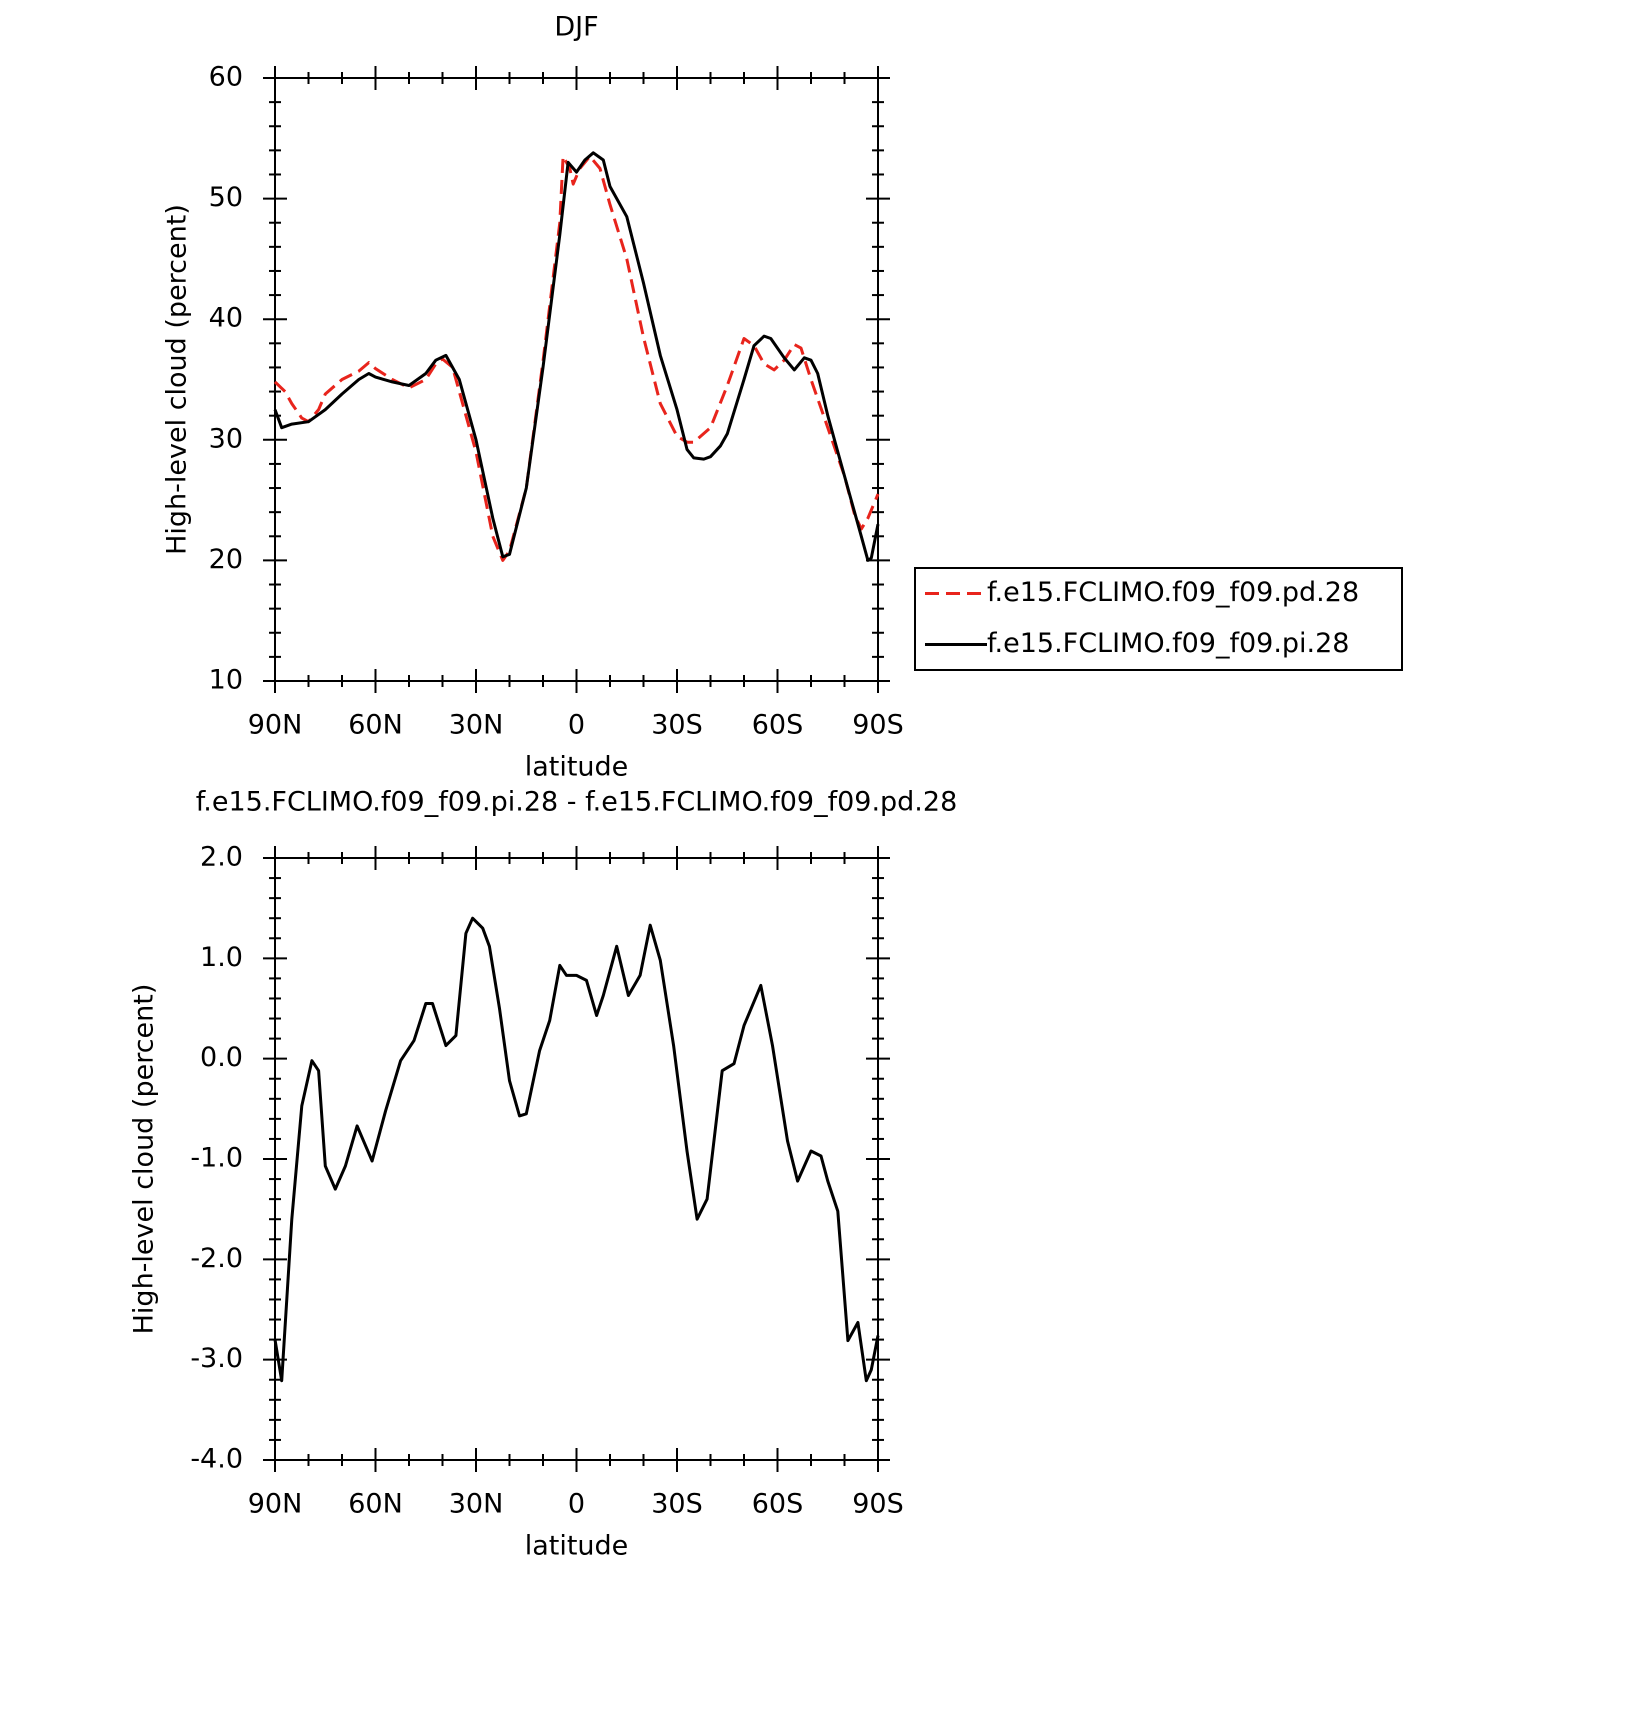 Image resolution: width=1644 pixels, height=1719 pixels. Describe the element at coordinates (226, 438) in the screenshot. I see `y-tick-label: 30` at that location.